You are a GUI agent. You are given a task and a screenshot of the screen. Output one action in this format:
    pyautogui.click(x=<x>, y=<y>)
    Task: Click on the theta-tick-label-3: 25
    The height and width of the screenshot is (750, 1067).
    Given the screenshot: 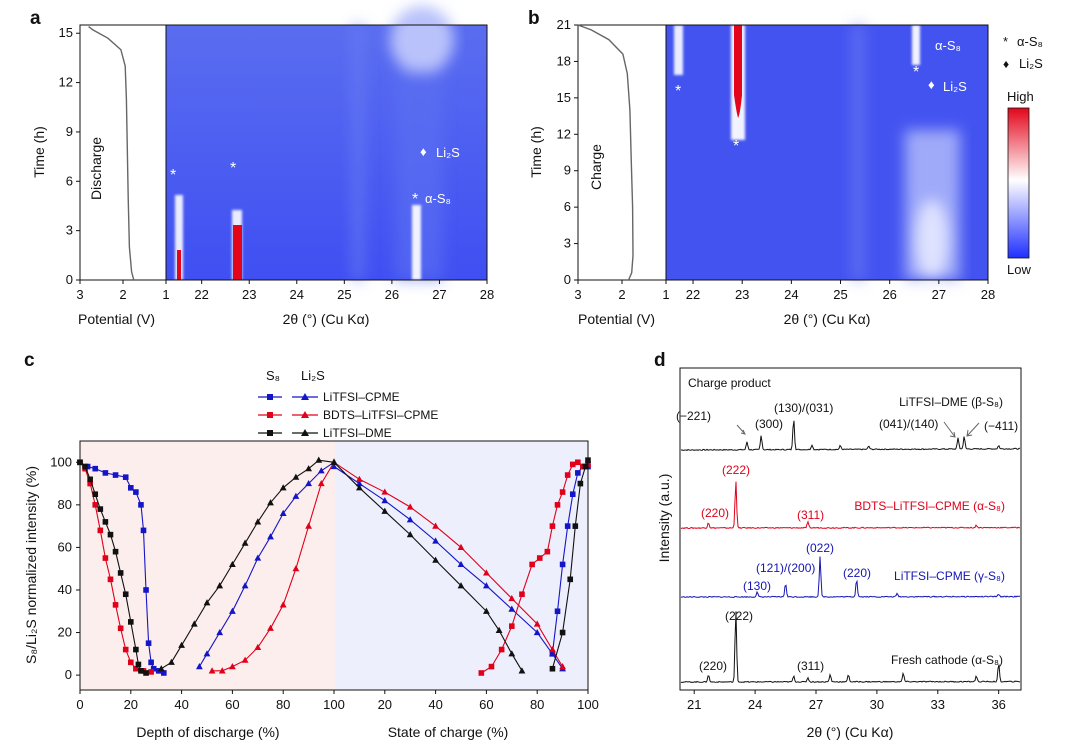 What is the action you would take?
    pyautogui.click(x=344, y=294)
    